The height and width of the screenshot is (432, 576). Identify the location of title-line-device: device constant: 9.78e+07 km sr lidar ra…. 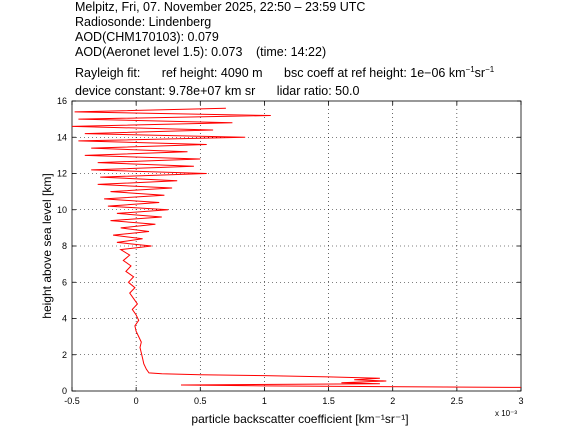
(217, 91).